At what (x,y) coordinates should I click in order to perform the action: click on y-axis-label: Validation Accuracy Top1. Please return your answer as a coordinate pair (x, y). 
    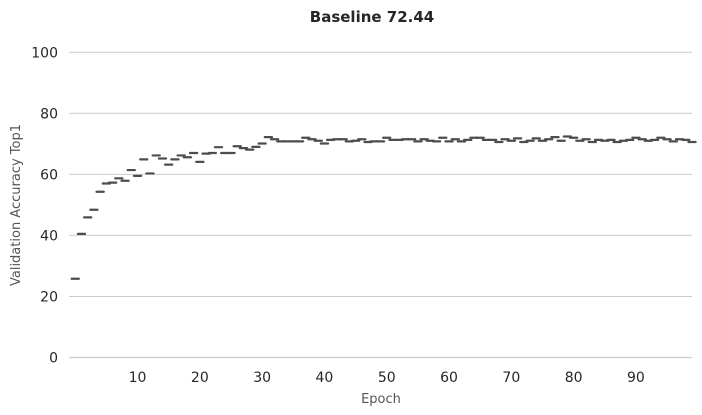
    Looking at the image, I should click on (16, 205).